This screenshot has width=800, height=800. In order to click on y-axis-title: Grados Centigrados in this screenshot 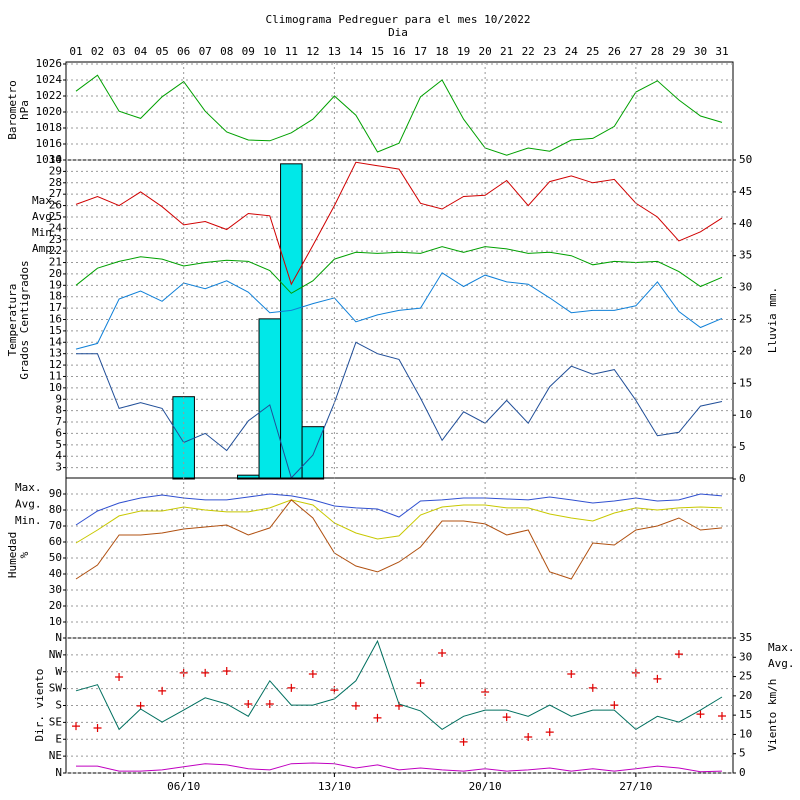, I will do `click(24, 319)`.